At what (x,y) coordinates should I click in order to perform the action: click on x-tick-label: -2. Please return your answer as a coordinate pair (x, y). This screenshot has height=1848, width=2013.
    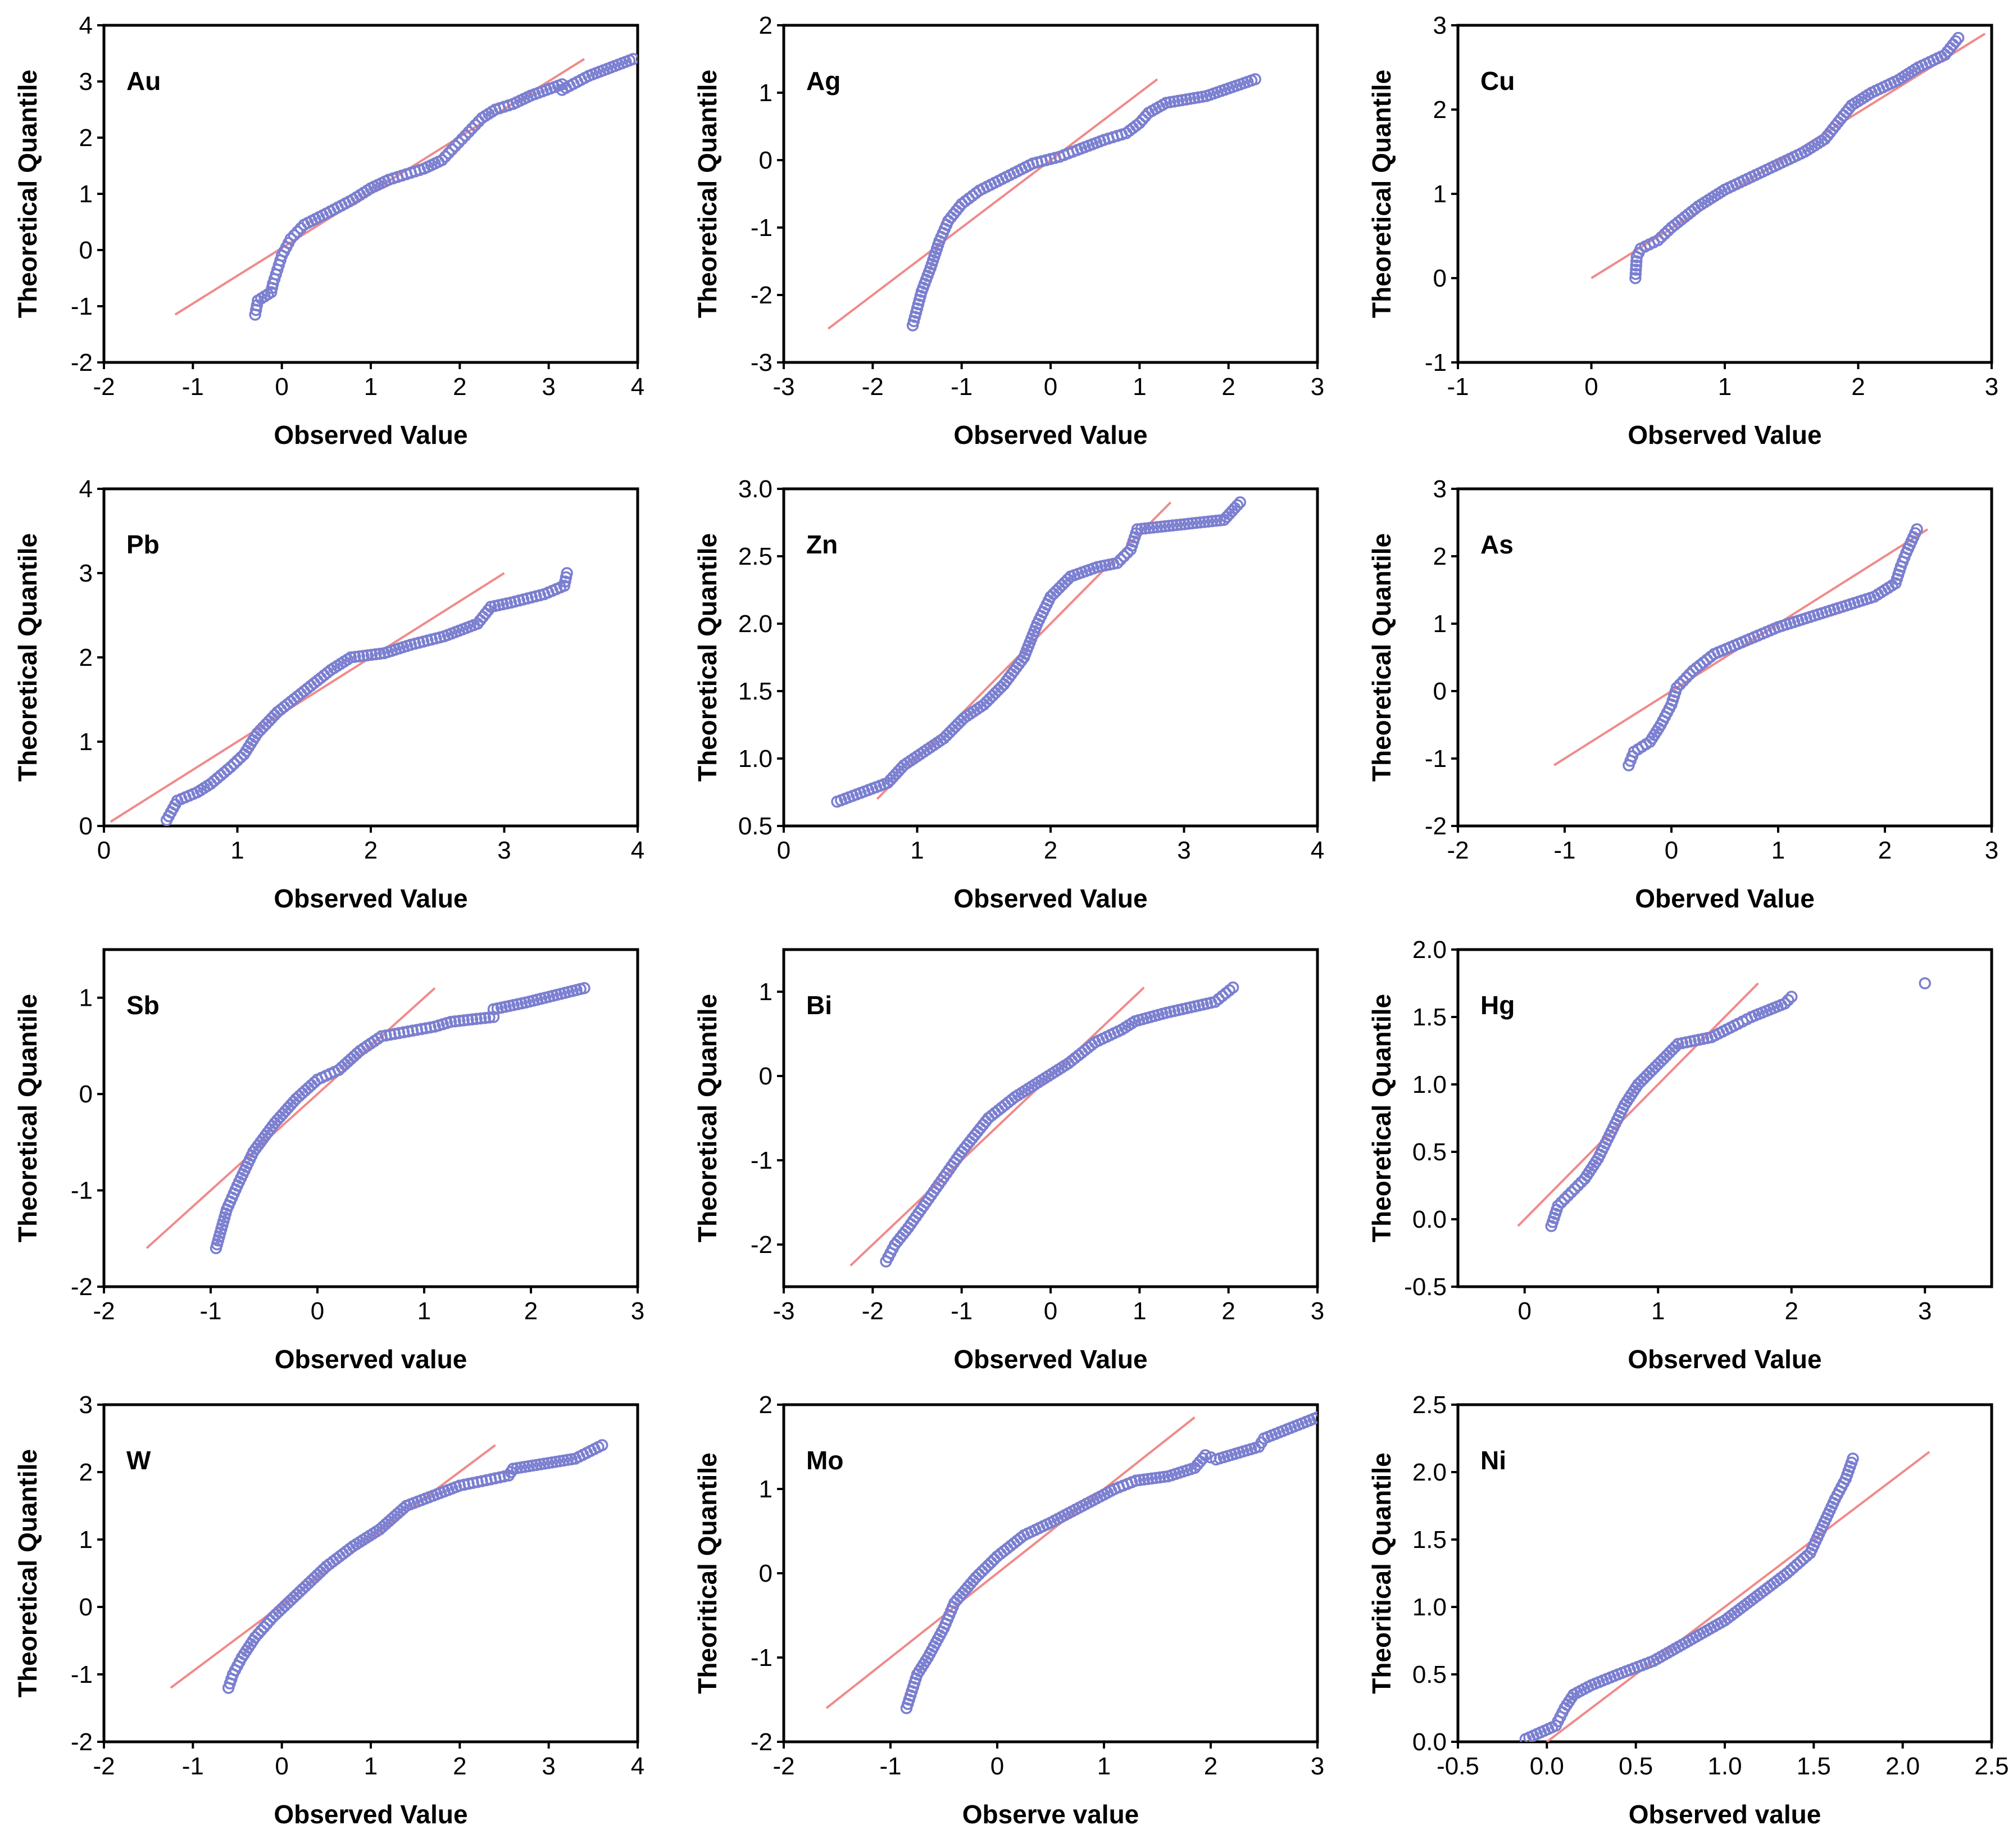
    Looking at the image, I should click on (873, 387).